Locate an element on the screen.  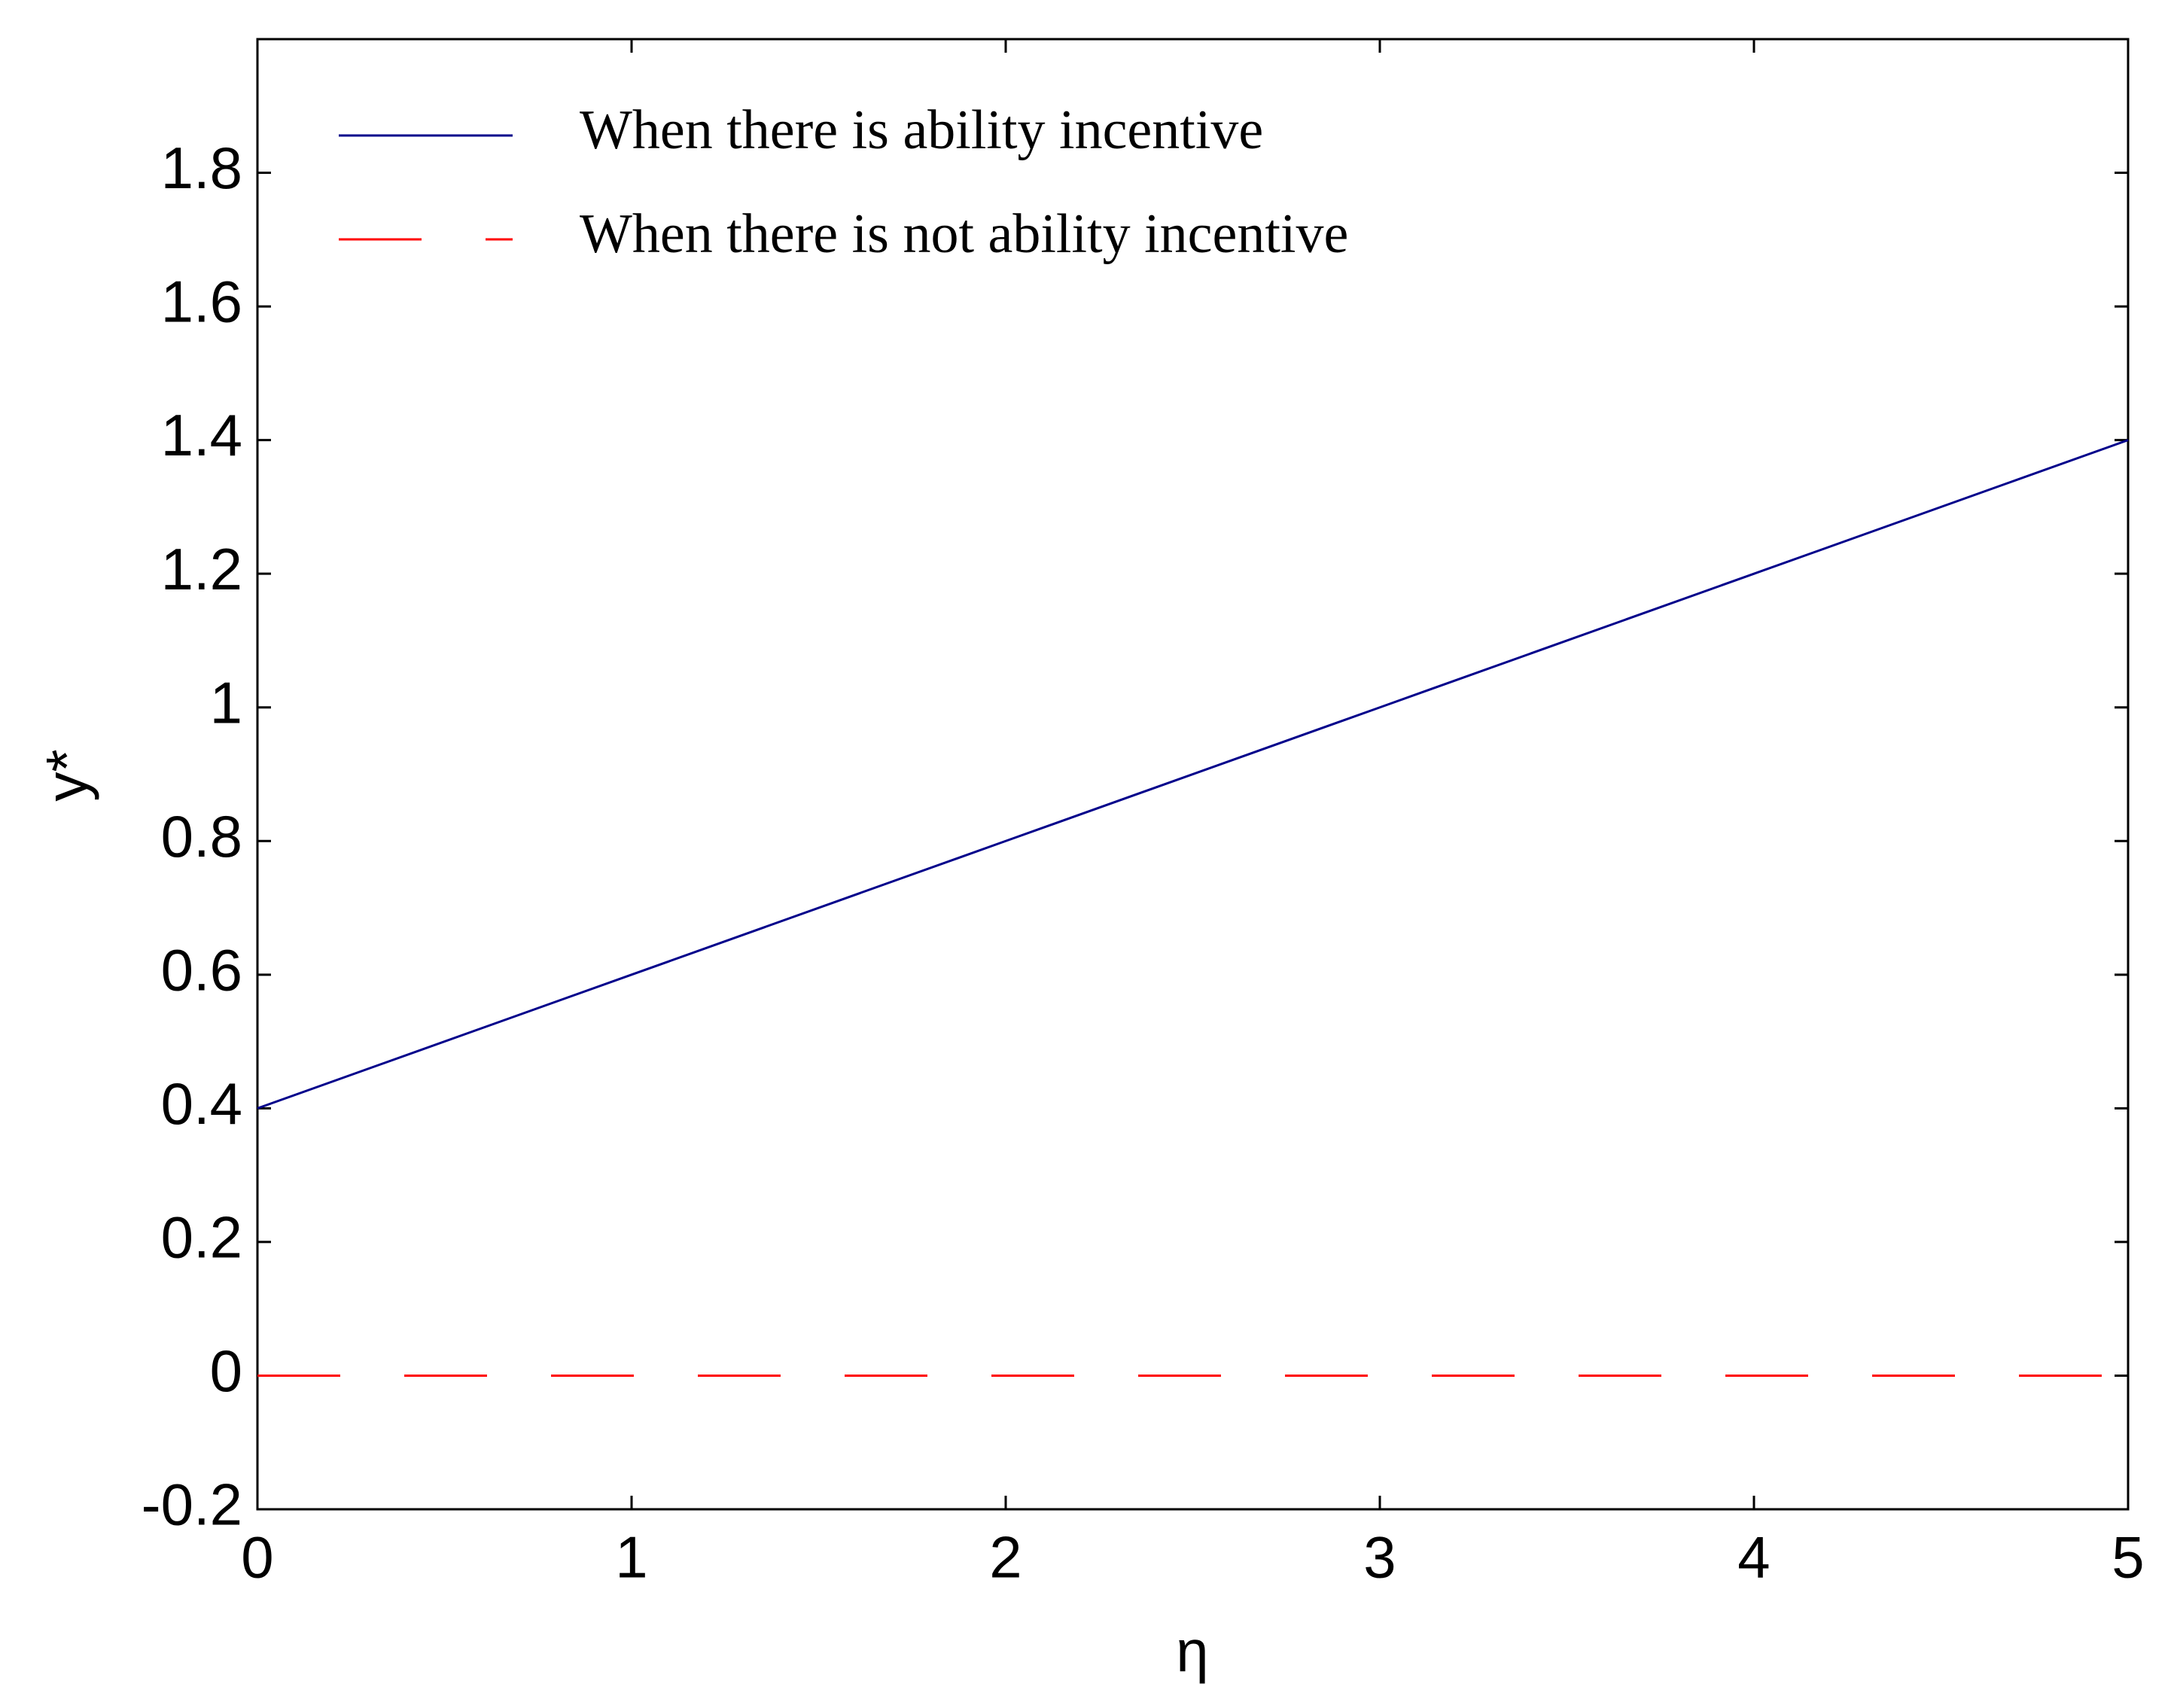
y-tick-label: 0 is located at coordinates (226, 1371).